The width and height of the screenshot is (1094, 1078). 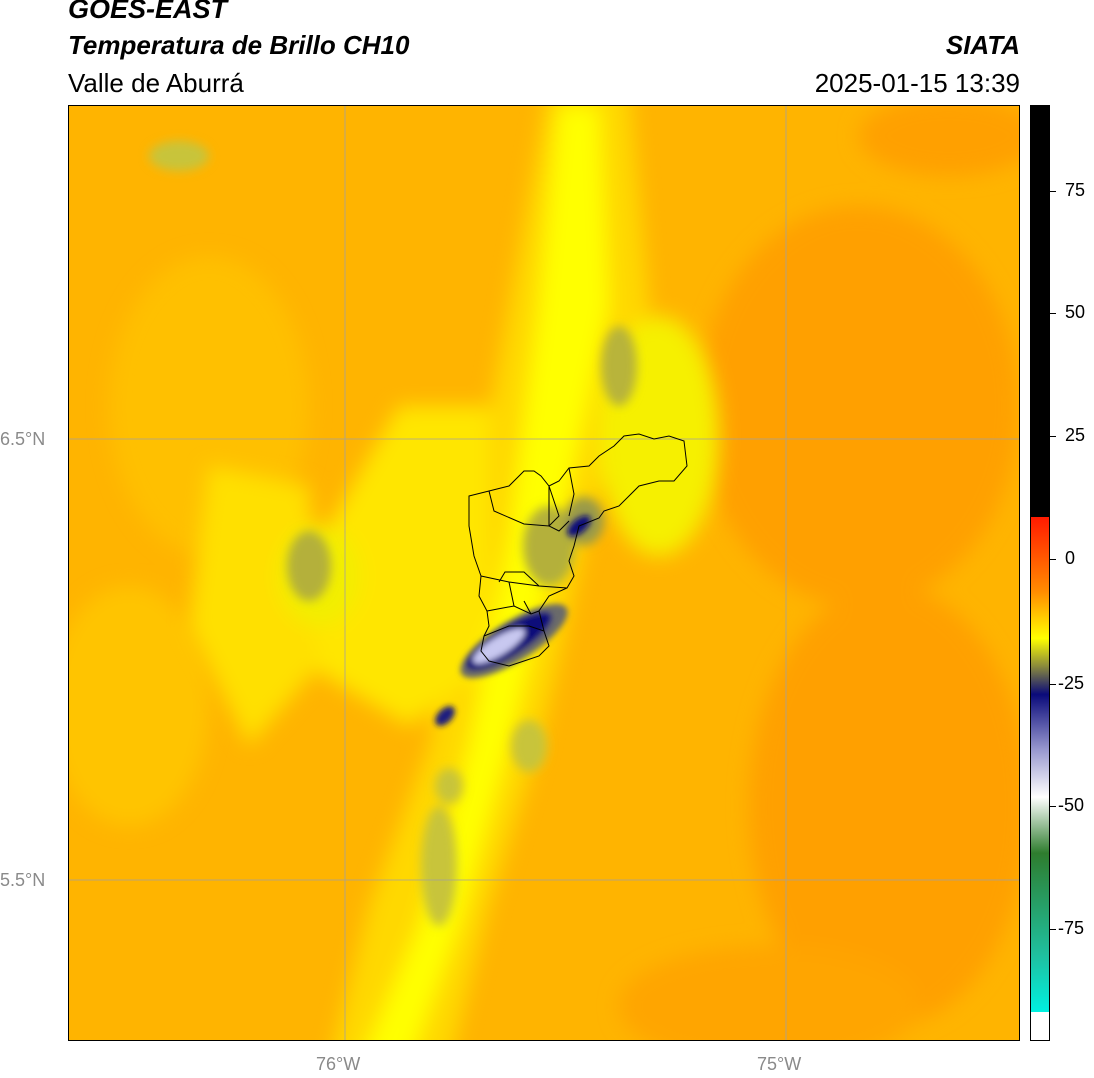 I want to click on municipality-boundaries, so click(x=578, y=550).